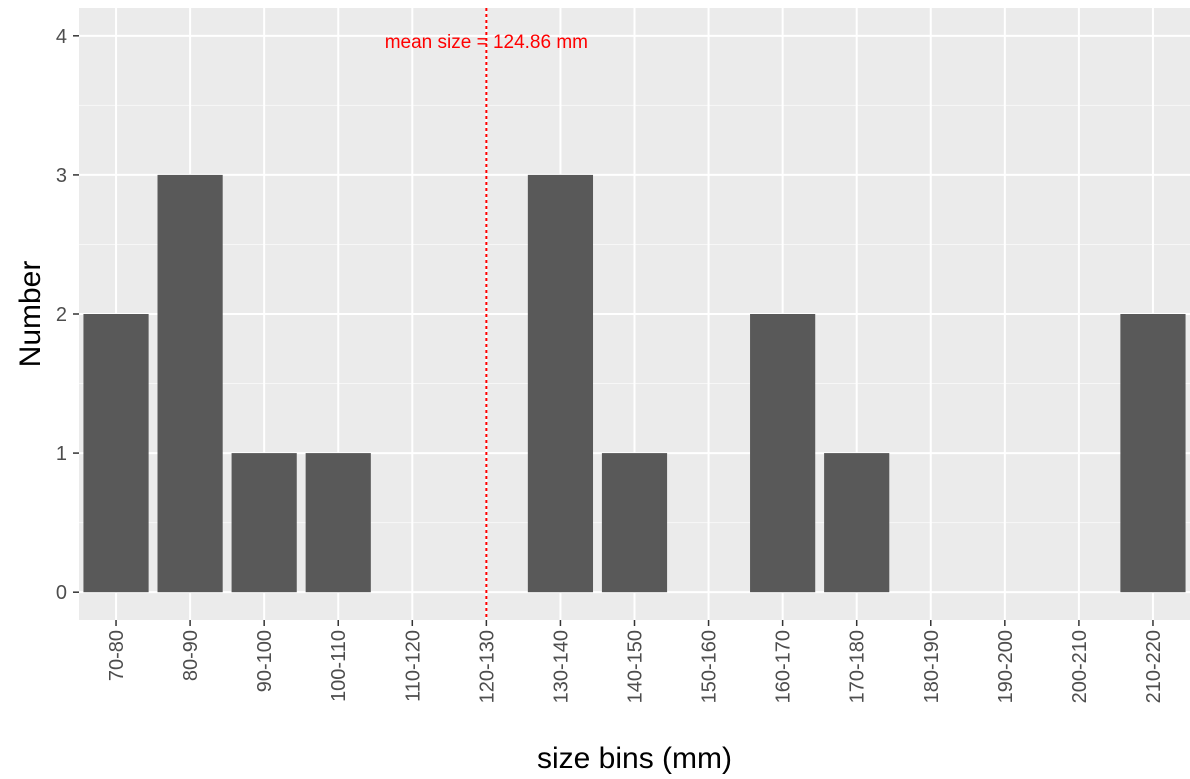  Describe the element at coordinates (61, 454) in the screenshot. I see `y-tick-label: 1` at that location.